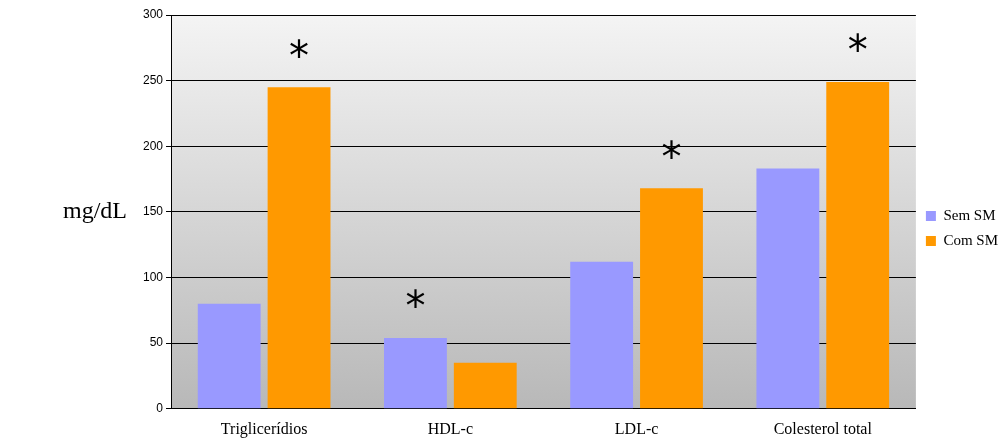  Describe the element at coordinates (450, 428) in the screenshot. I see `x-tick-label: HDL-c` at that location.